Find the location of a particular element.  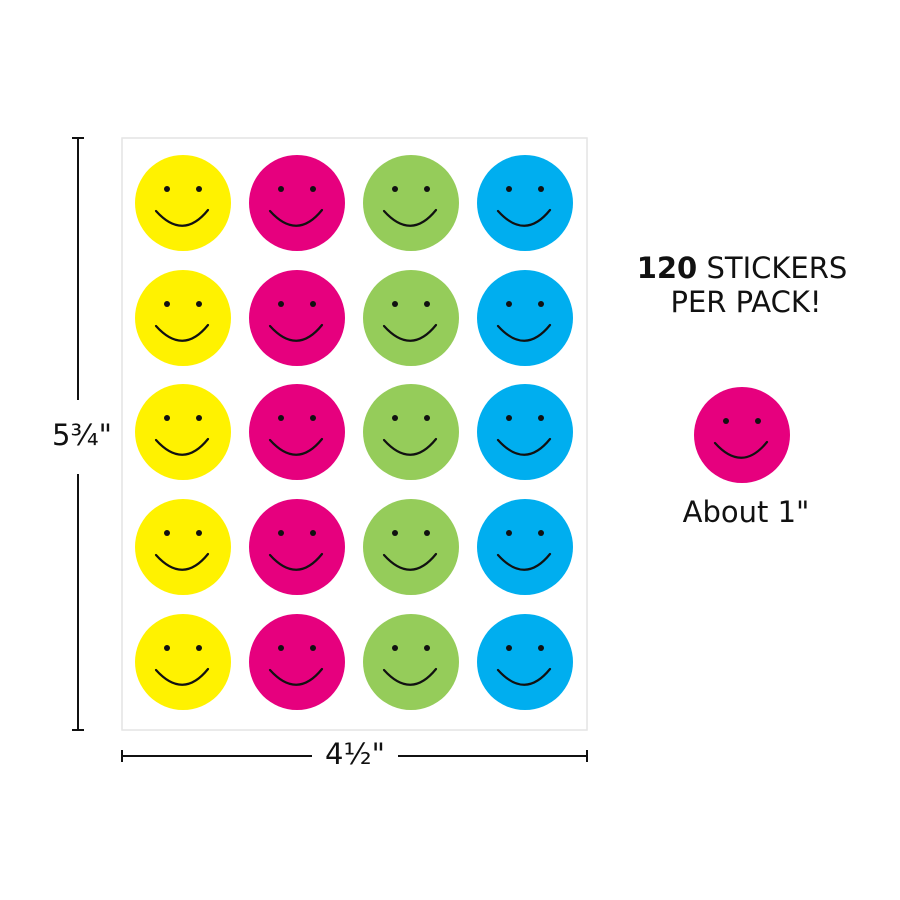

width-label: 4½" is located at coordinates (355, 754).